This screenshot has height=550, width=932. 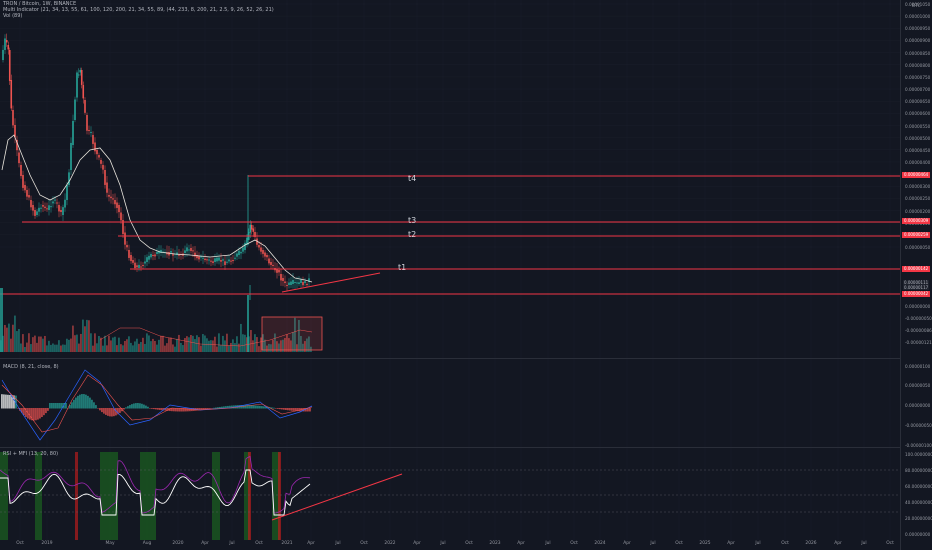 What do you see at coordinates (918, 425) in the screenshot?
I see `macd-axis-label-3: -0.00000050` at bounding box center [918, 425].